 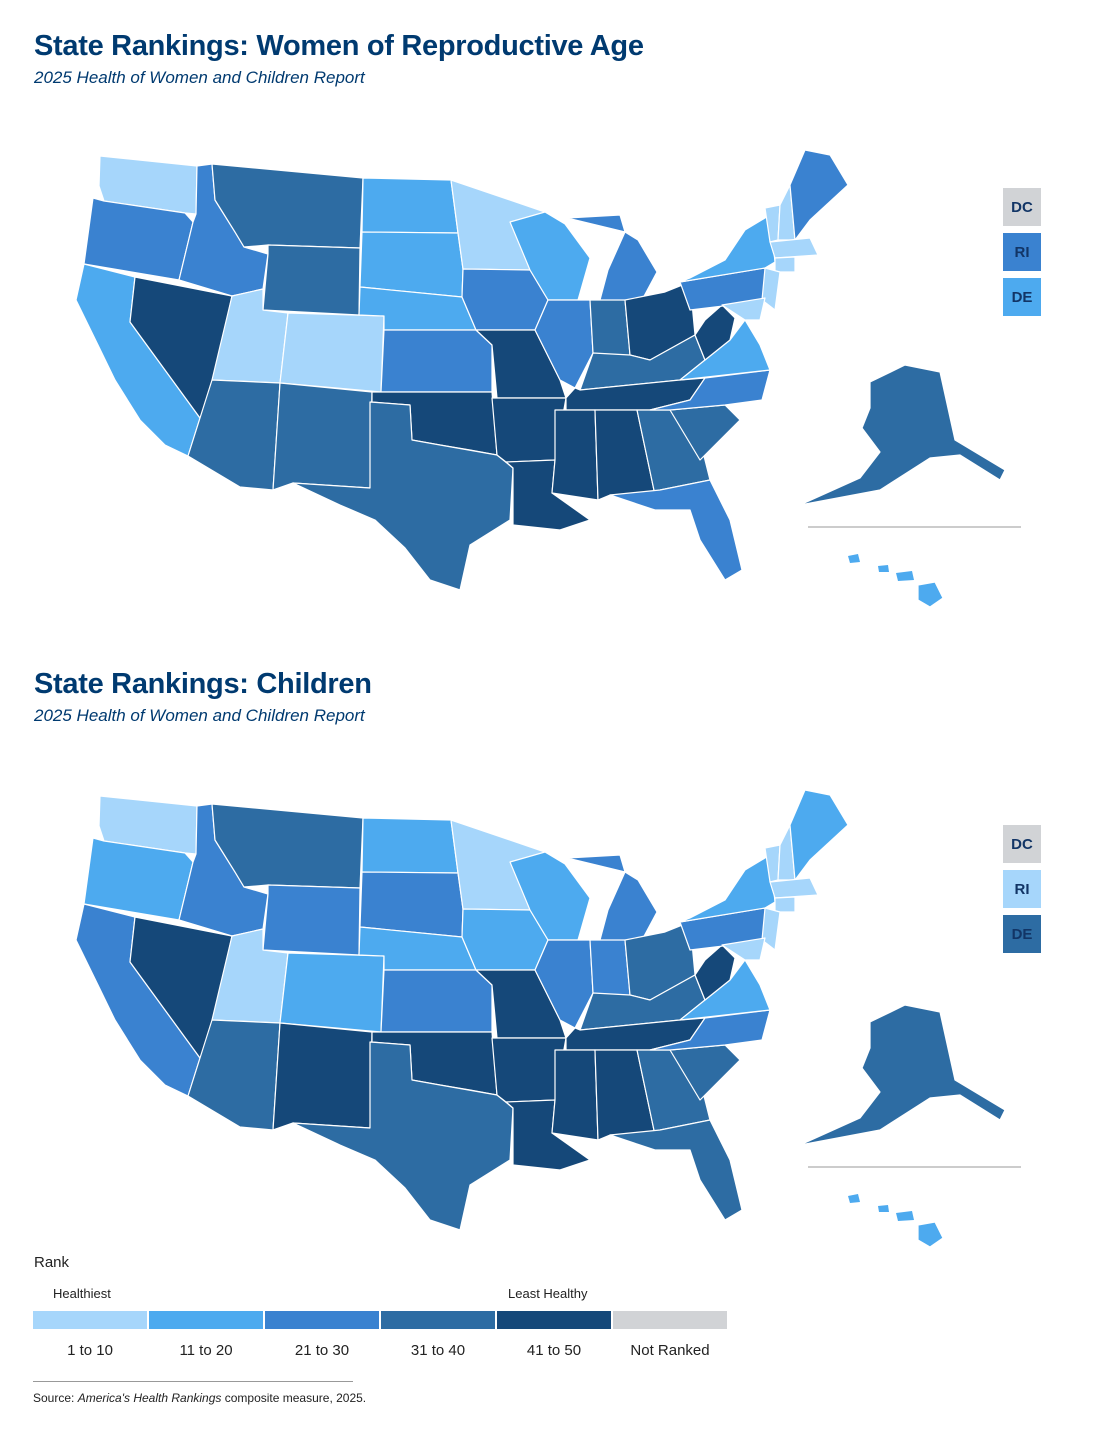 What do you see at coordinates (193, 1381) in the screenshot?
I see `source-divider` at bounding box center [193, 1381].